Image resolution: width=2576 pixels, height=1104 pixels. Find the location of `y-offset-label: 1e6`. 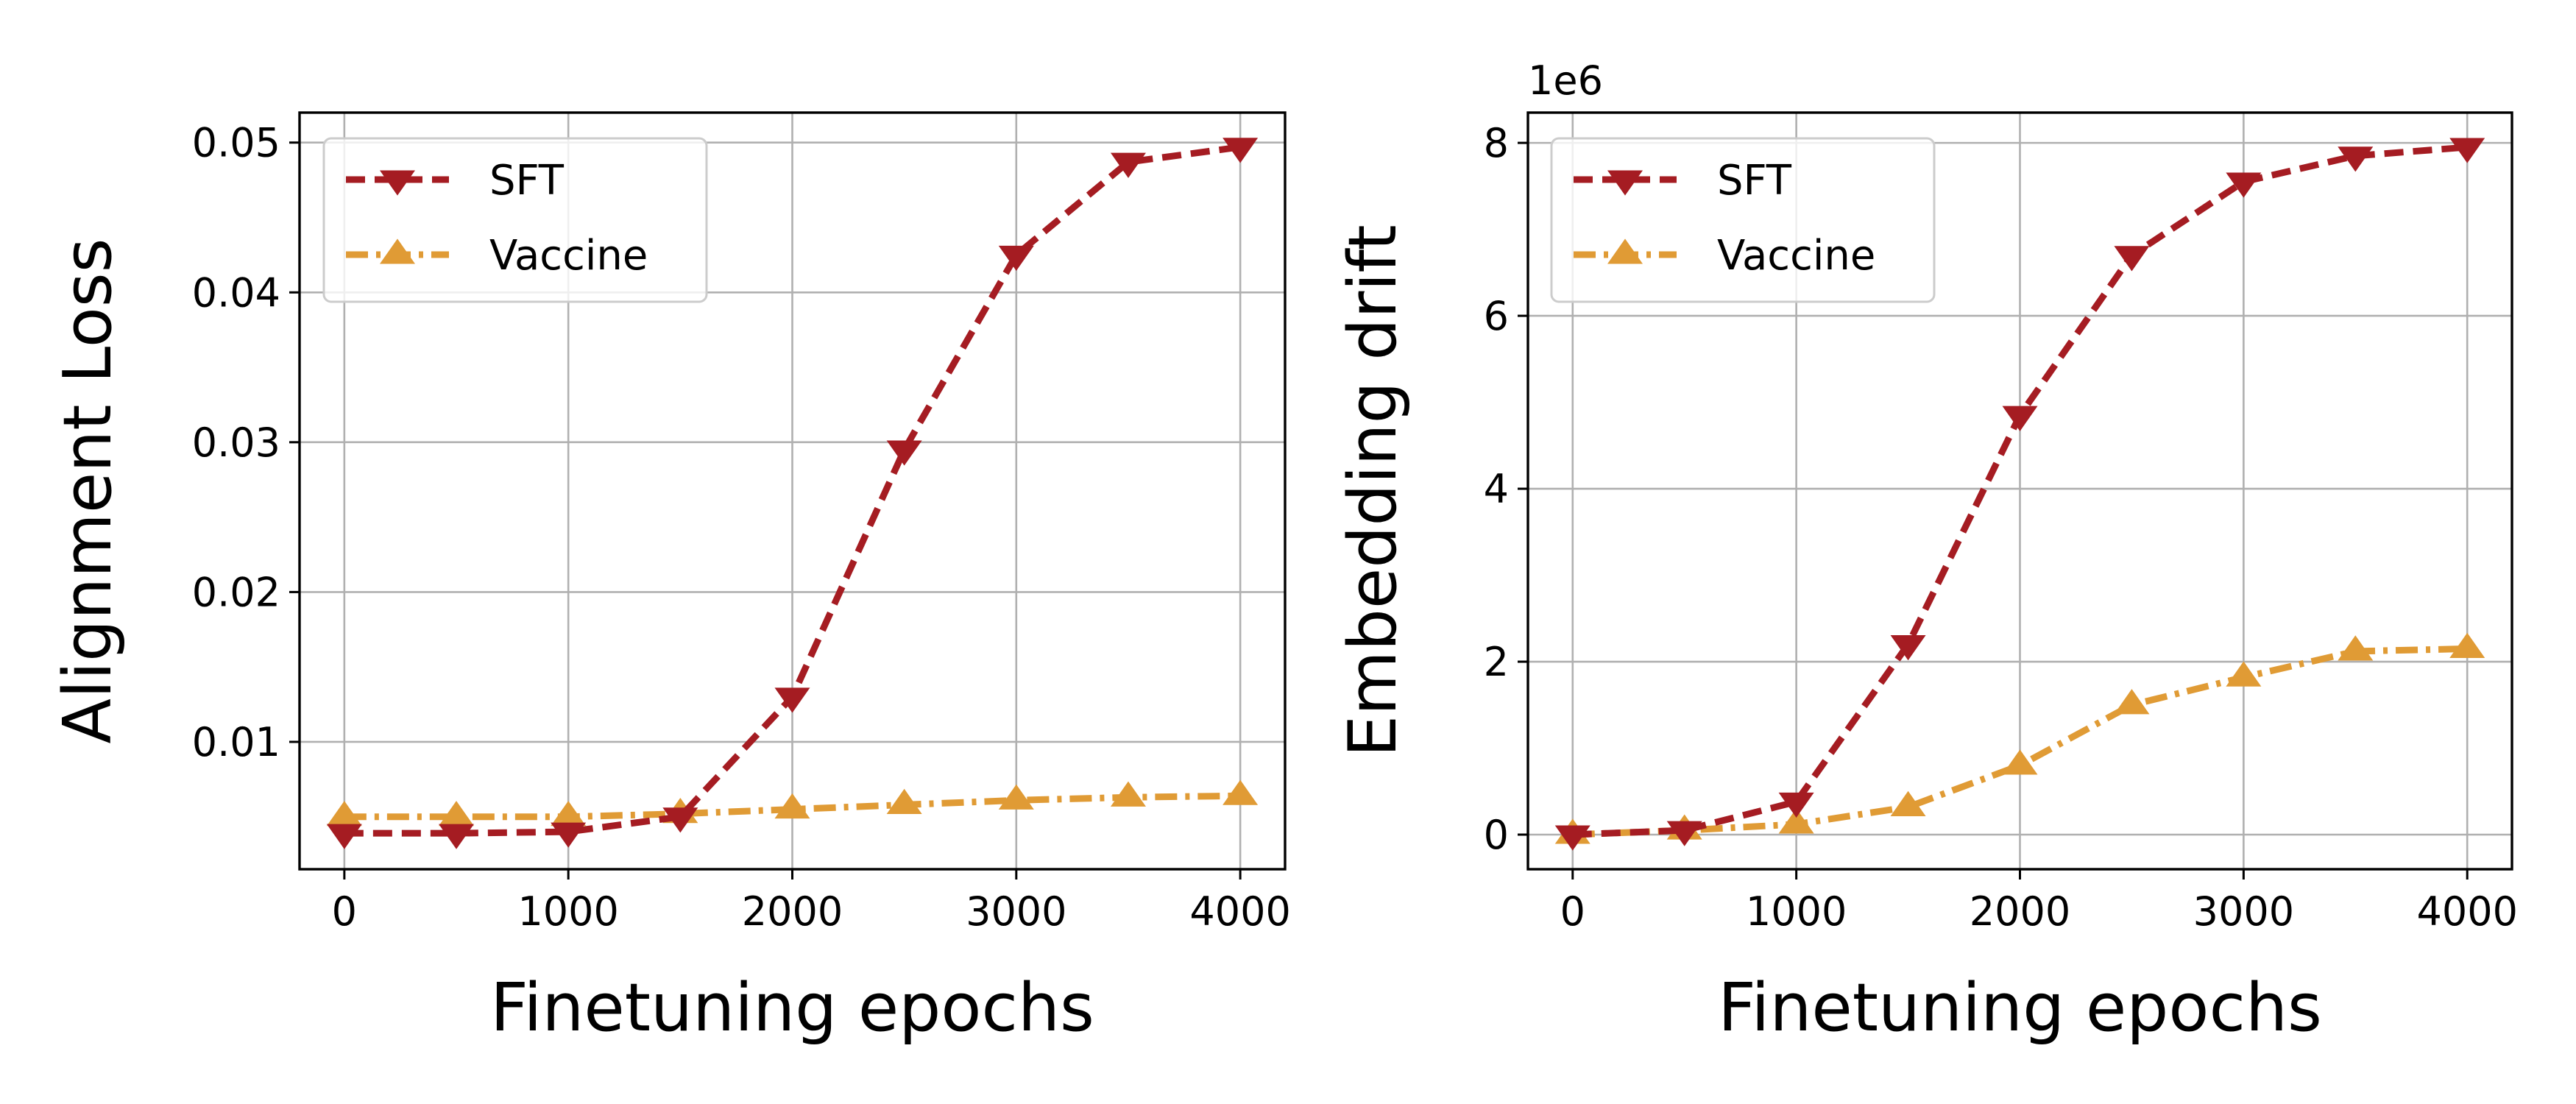

y-offset-label: 1e6 is located at coordinates (1565, 80).